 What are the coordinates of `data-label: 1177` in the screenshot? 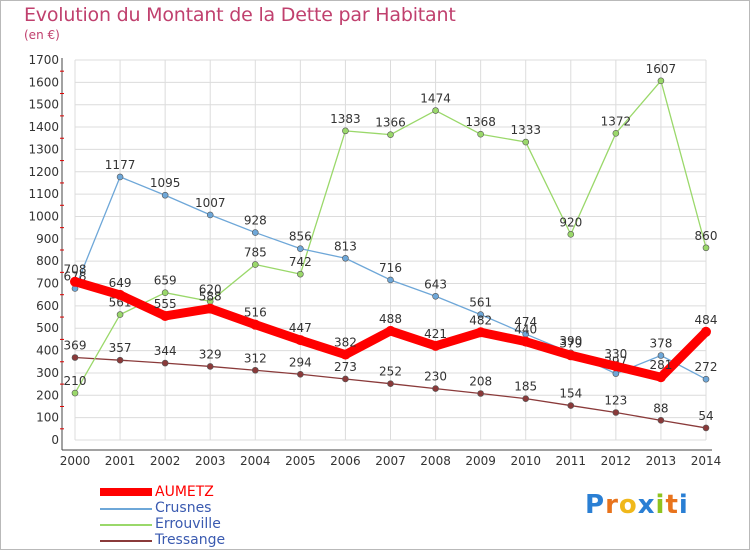 It's located at (120, 165).